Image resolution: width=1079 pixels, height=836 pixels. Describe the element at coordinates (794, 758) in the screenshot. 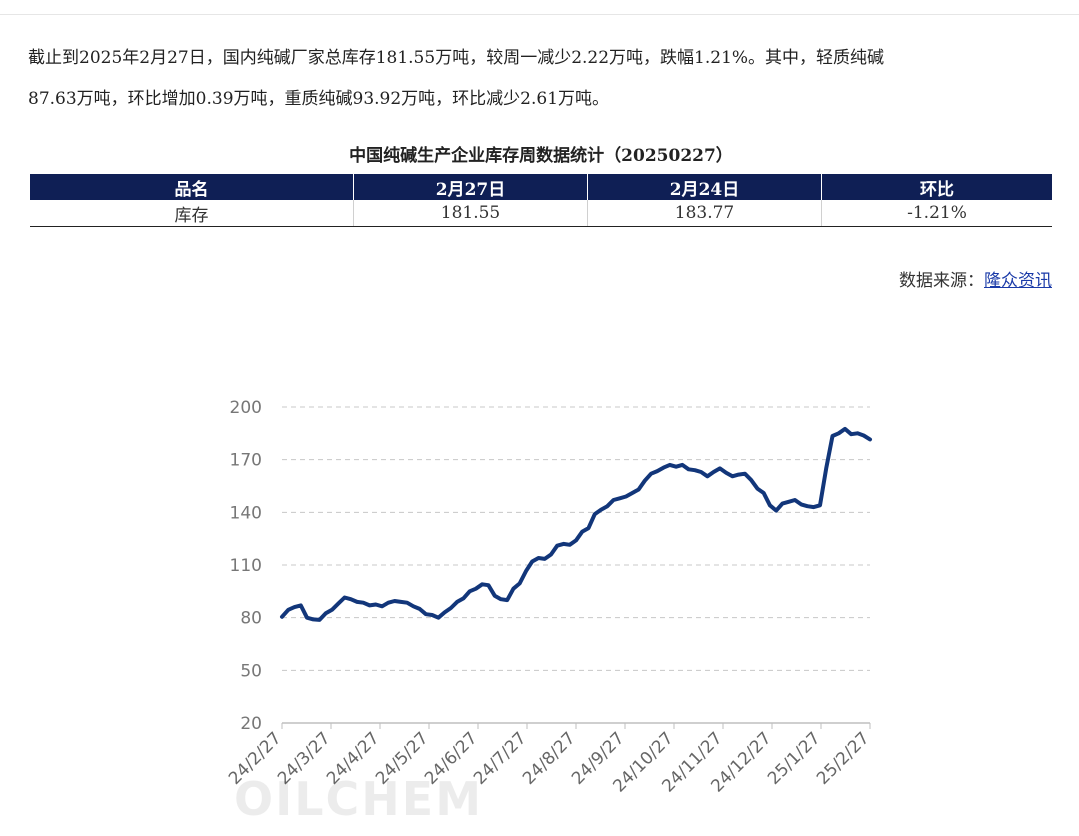

I see `x-tick-label: 25/1/27` at that location.